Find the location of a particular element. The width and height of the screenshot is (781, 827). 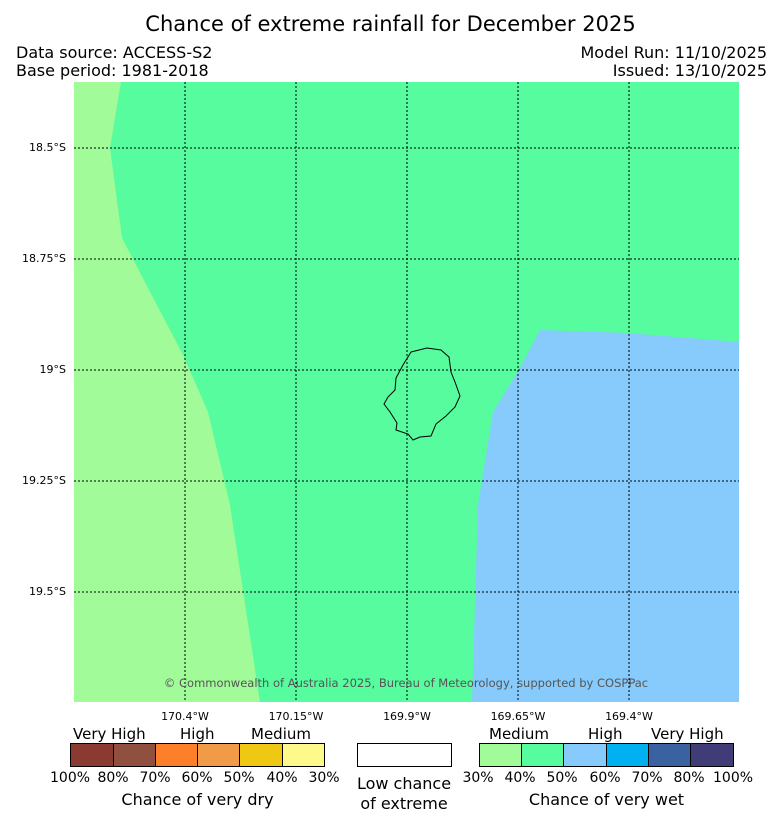

dry-pct-label: 50% is located at coordinates (239, 778).